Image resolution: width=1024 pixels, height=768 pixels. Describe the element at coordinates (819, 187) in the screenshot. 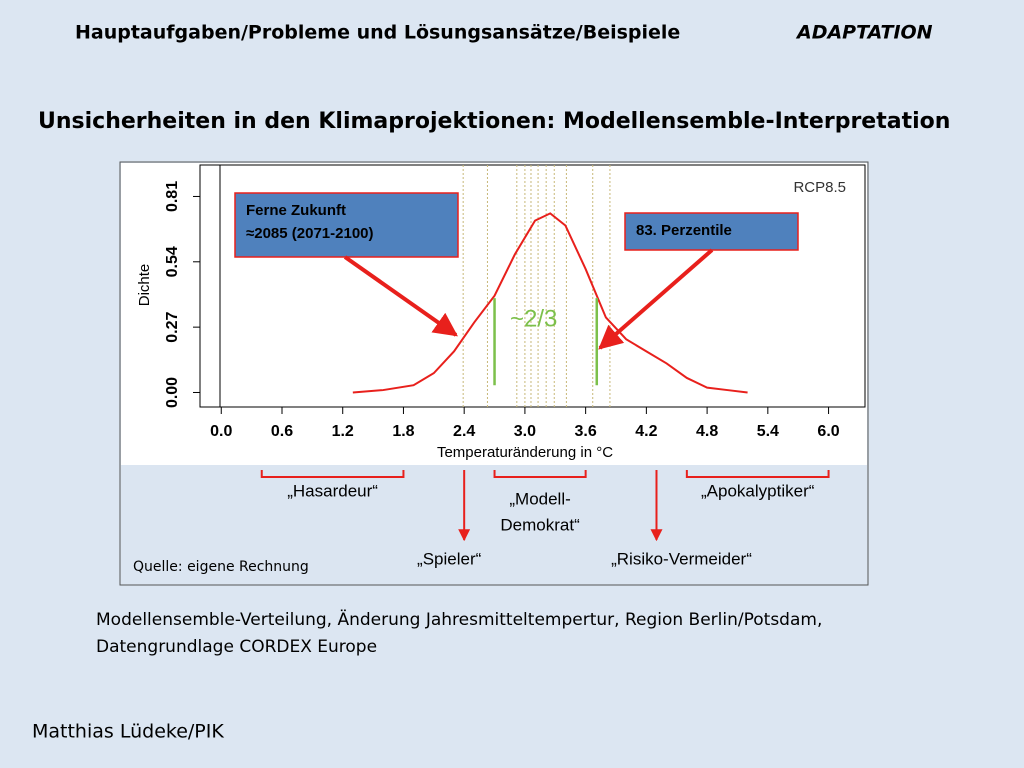

I see `scenario-label: RCP8.5` at that location.